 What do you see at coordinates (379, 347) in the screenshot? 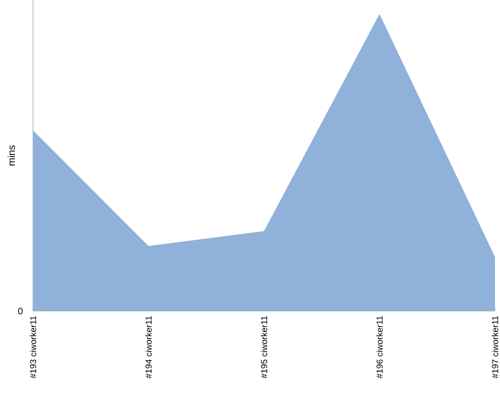
I see `x-tick-label: #196 ciworker11` at bounding box center [379, 347].